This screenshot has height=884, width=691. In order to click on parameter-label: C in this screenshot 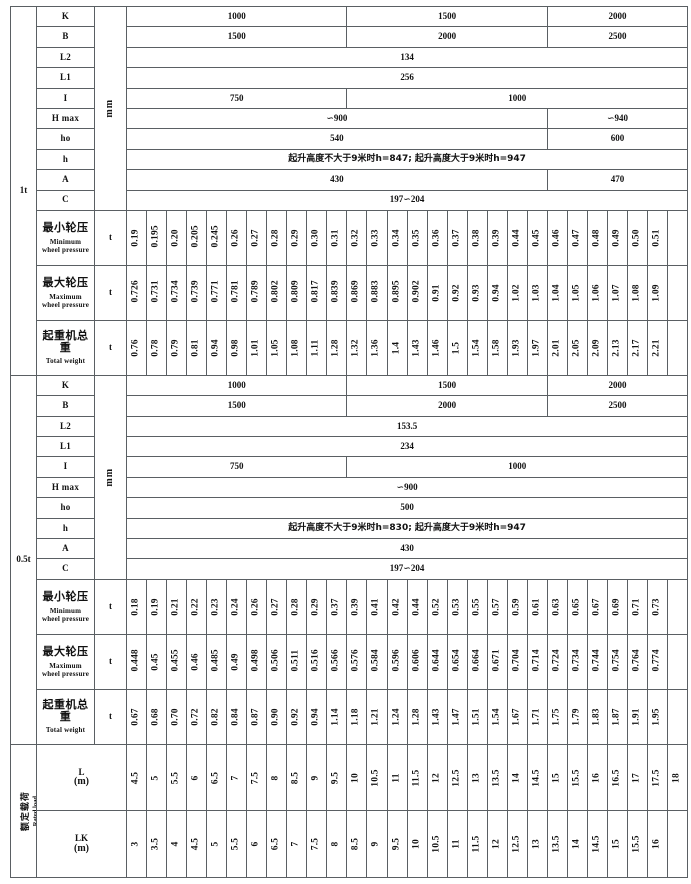, I will do `click(65, 200)`.